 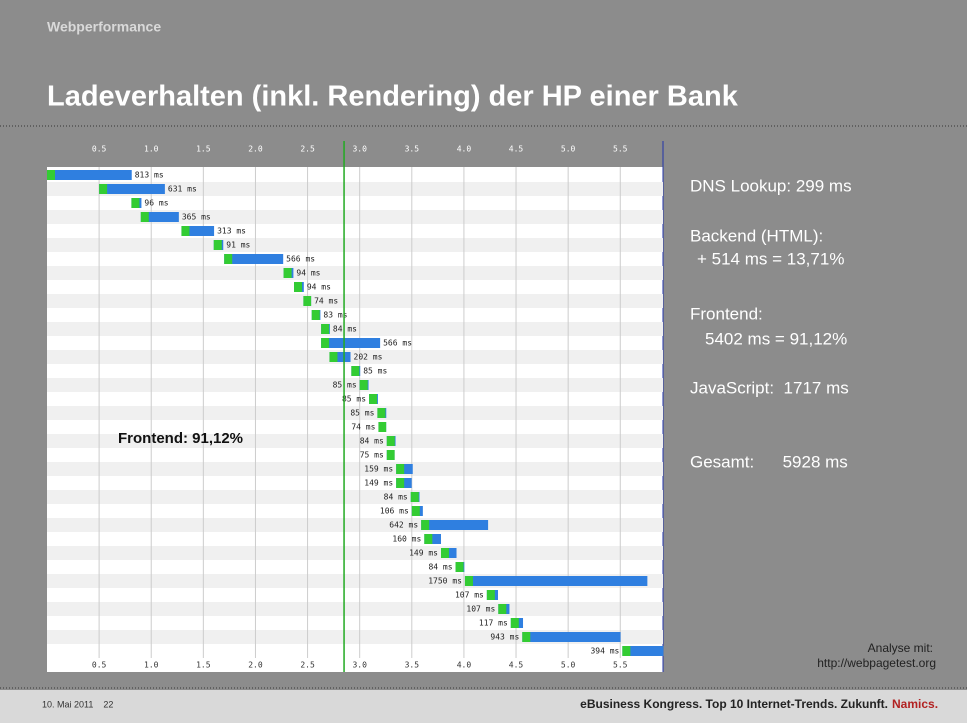 I want to click on bar-label: 96 ms, so click(x=156, y=203).